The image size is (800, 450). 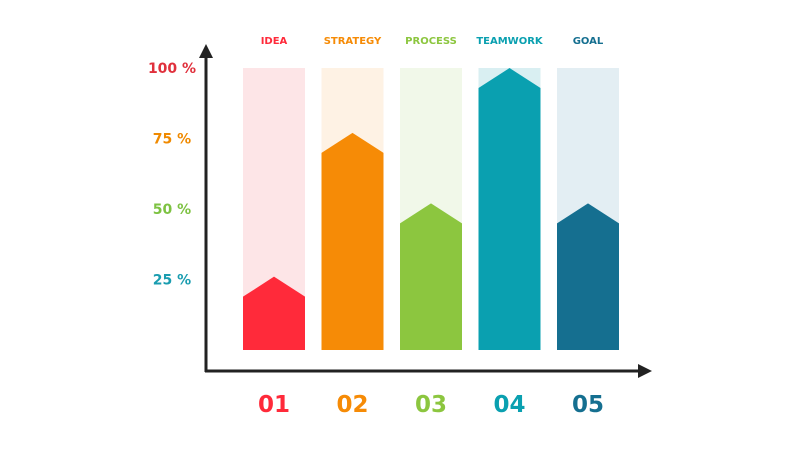 What do you see at coordinates (352, 241) in the screenshot?
I see `bar-strategy` at bounding box center [352, 241].